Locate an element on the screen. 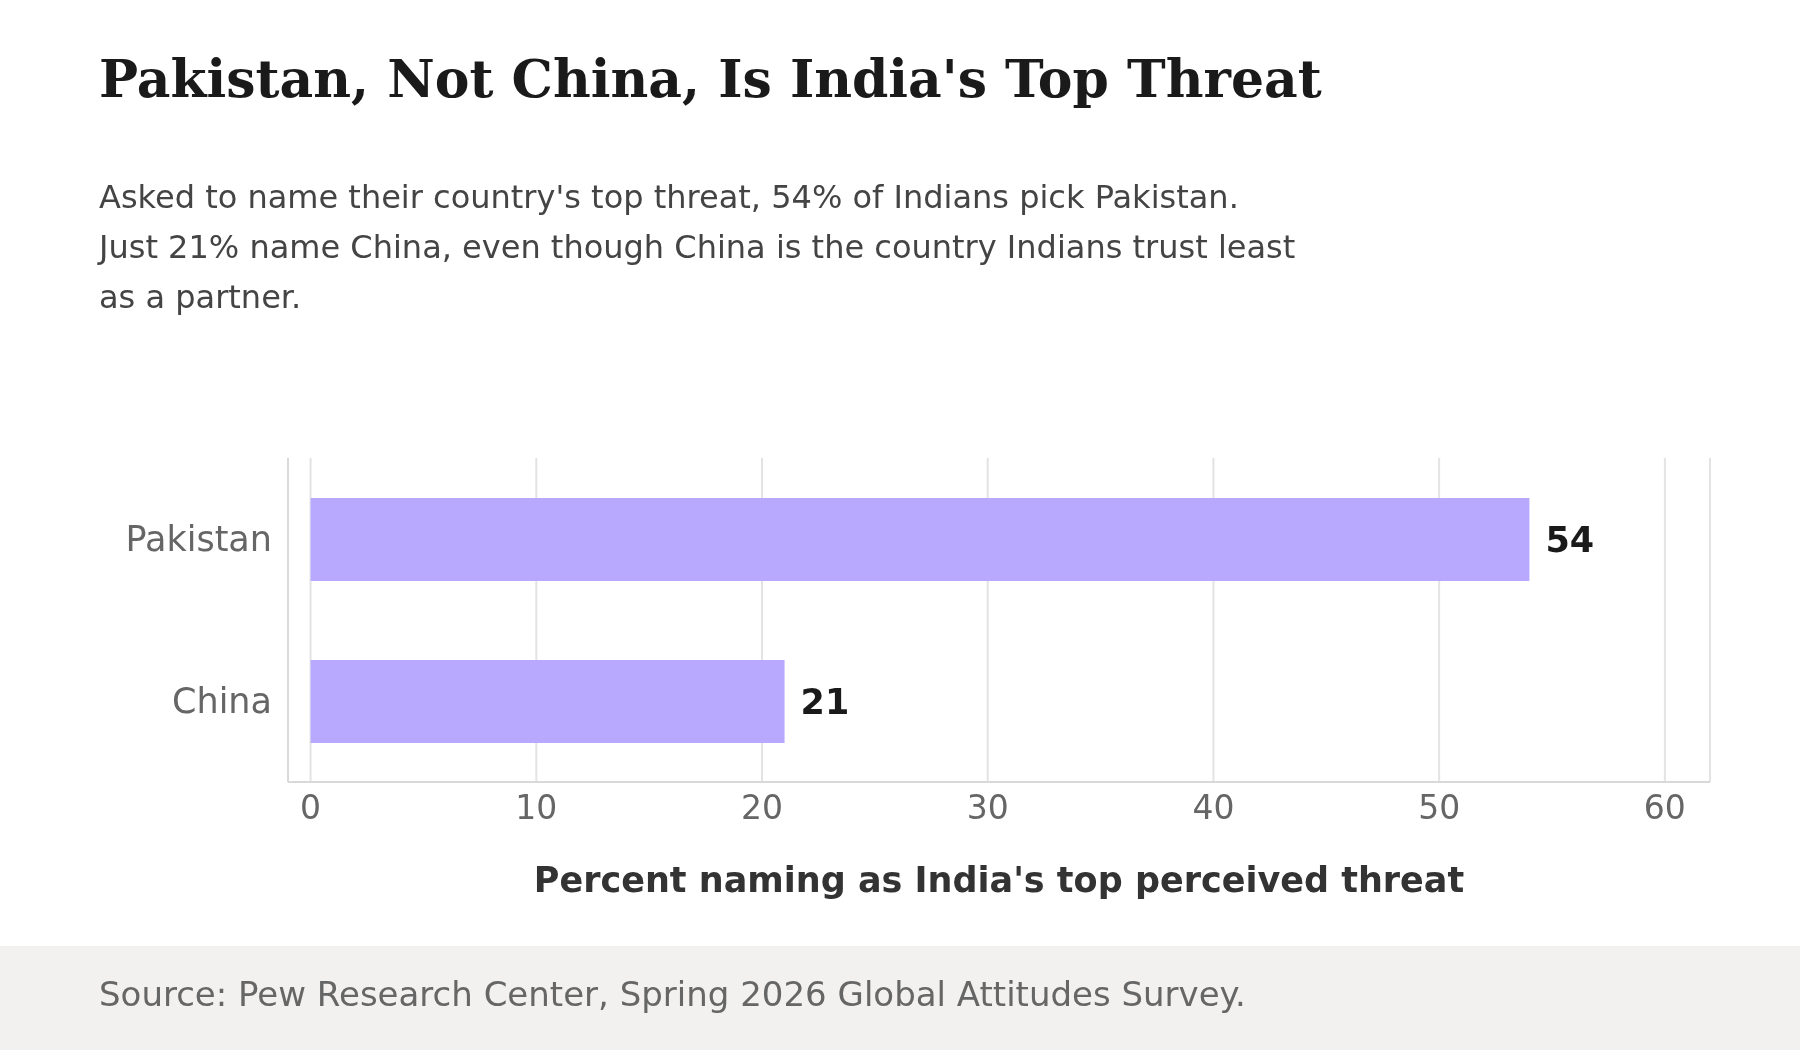  data-label: 21 is located at coordinates (825, 701).